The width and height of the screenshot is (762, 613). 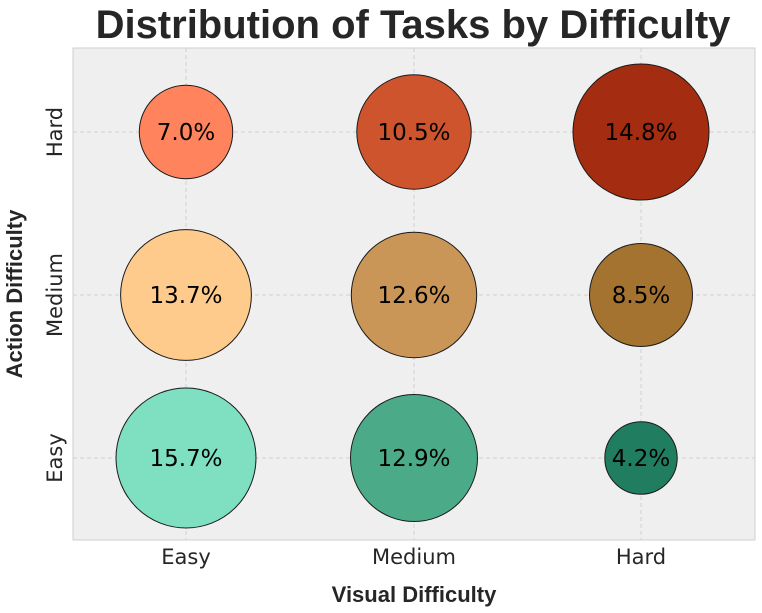 I want to click on bubble-hard-easy, so click(x=641, y=458).